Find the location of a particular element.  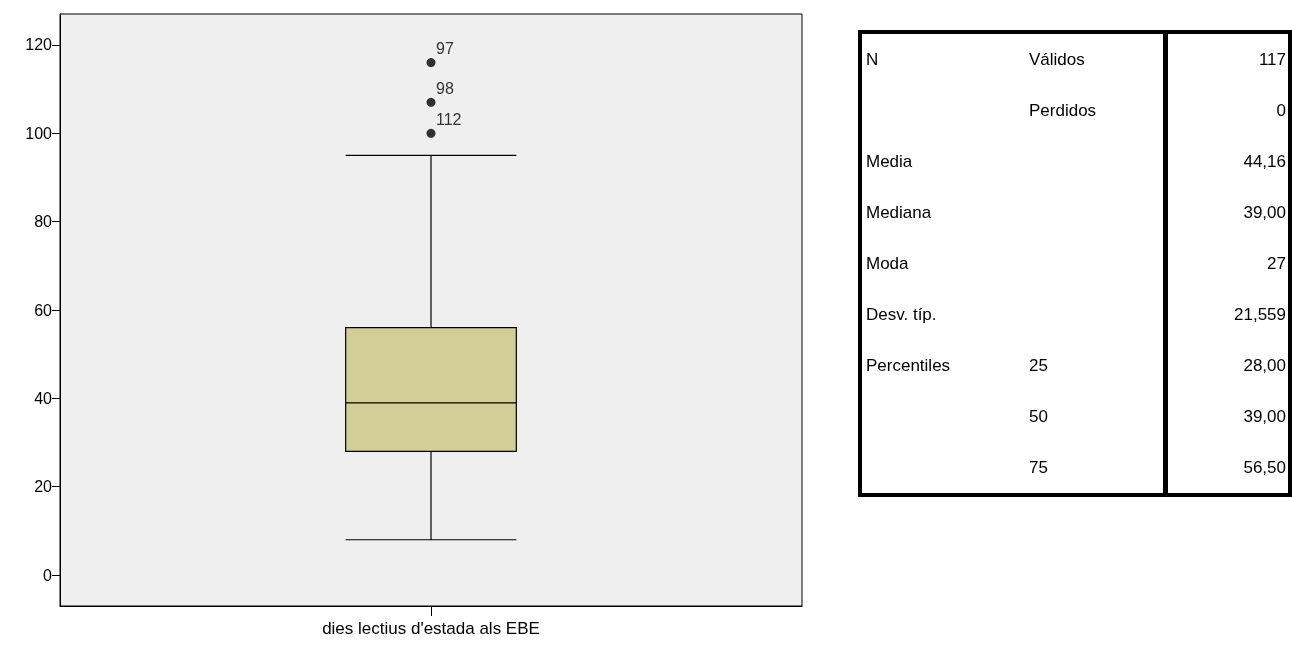

text: 27 is located at coordinates (1276, 263).